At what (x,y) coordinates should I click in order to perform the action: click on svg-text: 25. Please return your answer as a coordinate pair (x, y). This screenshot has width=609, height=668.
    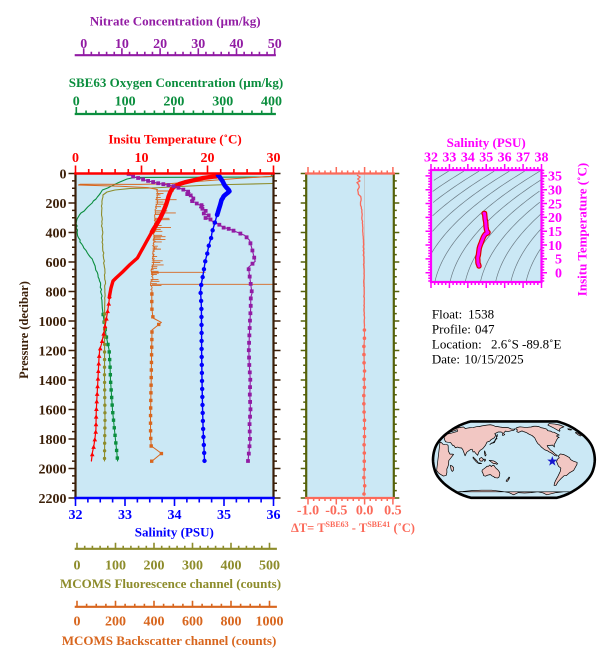
    Looking at the image, I should click on (555, 204).